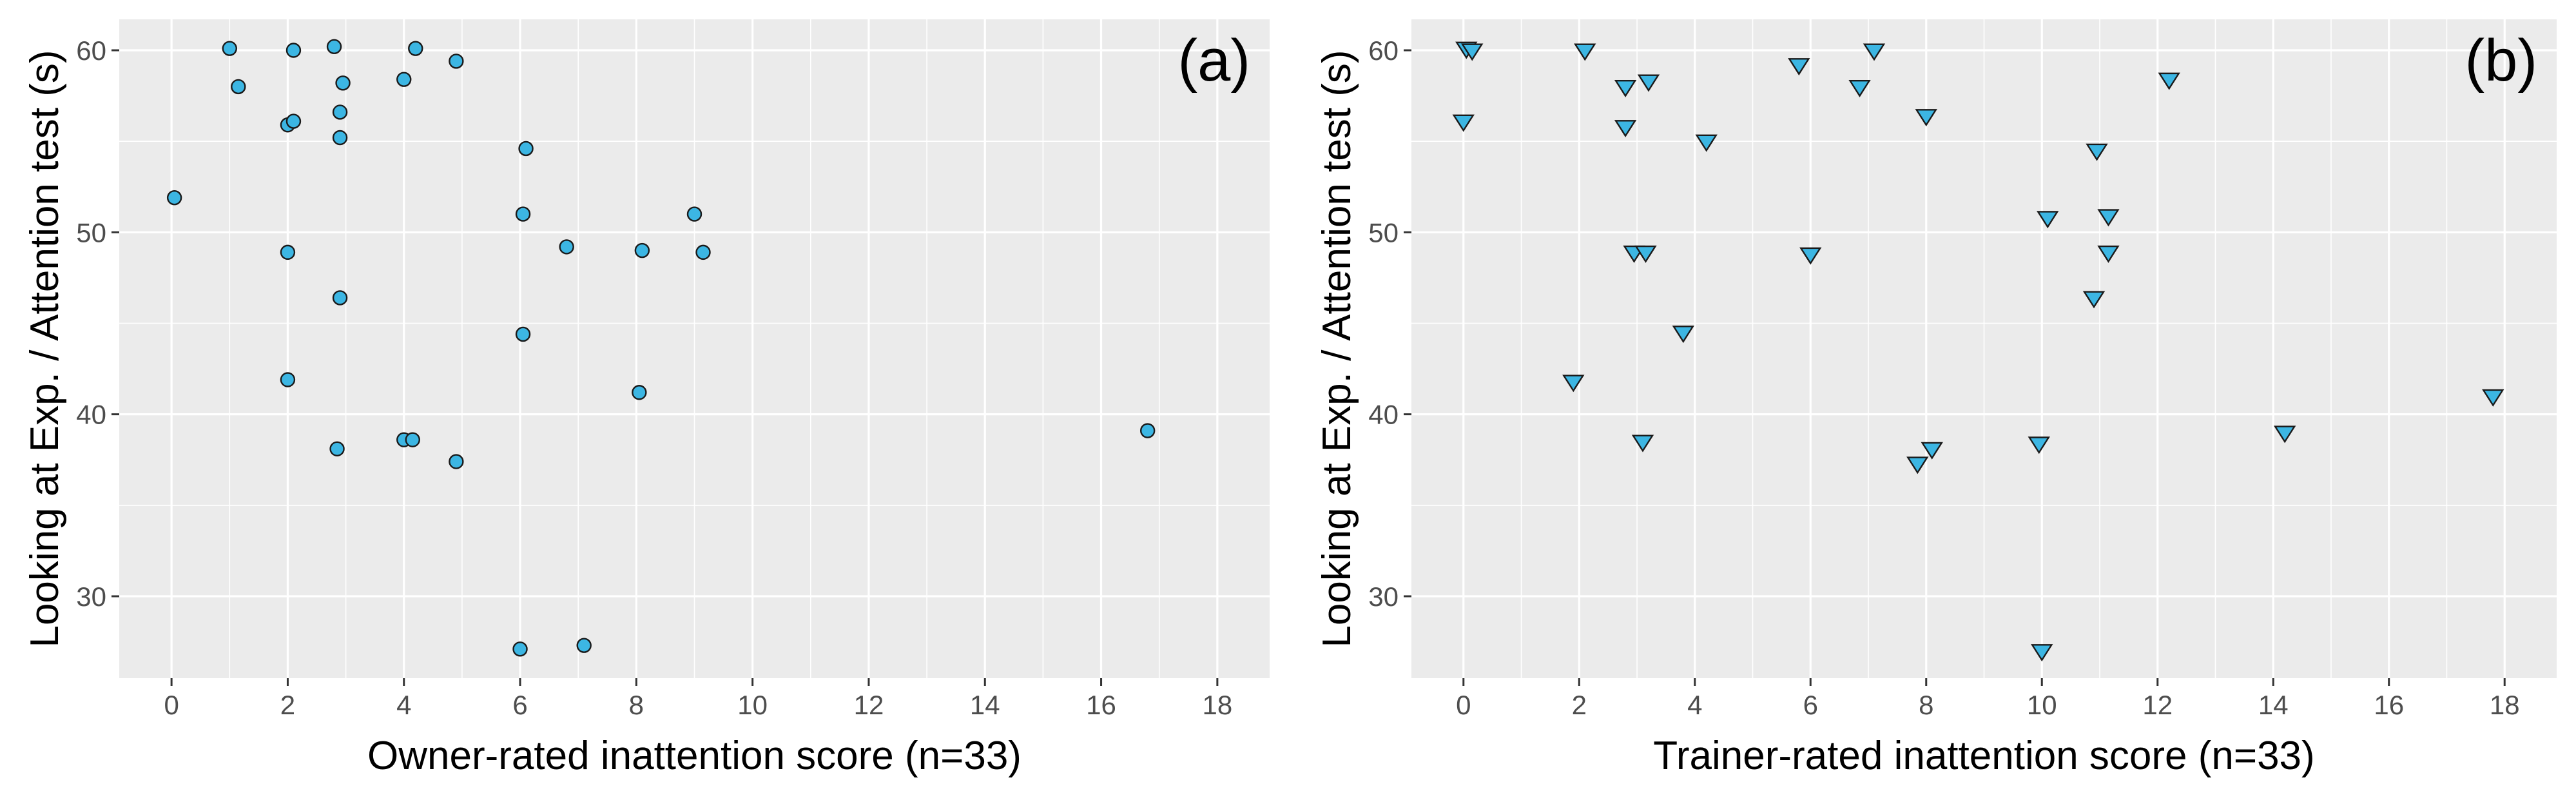  I want to click on x-axis-title: Owner-rated inattention score (n=33), so click(694, 756).